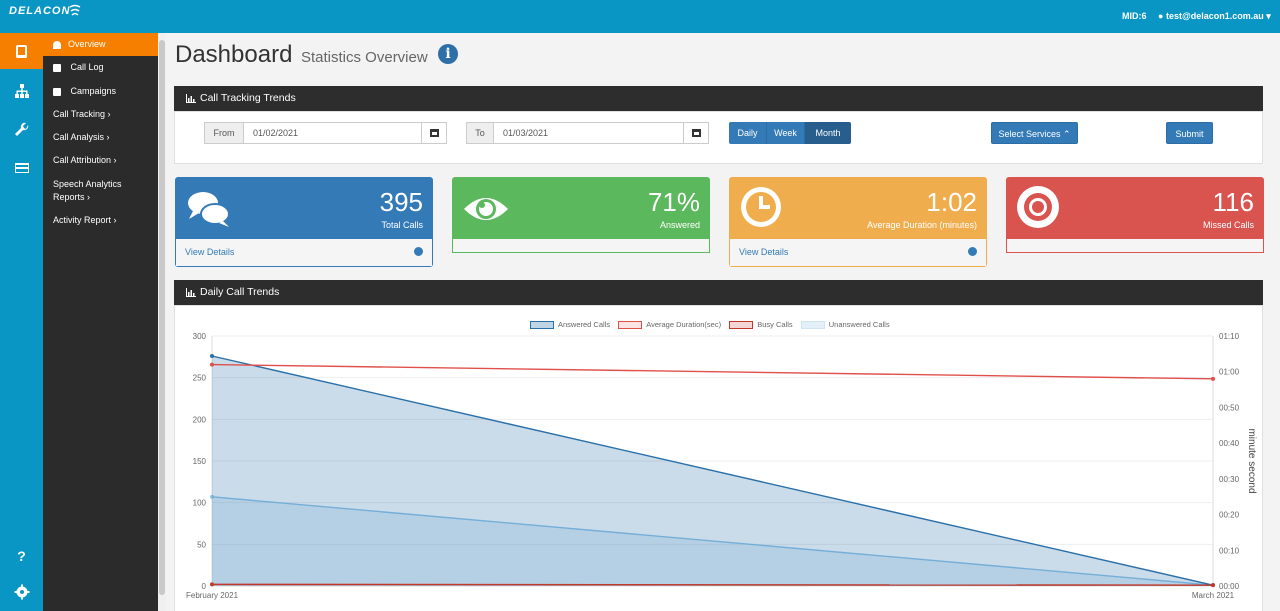  Describe the element at coordinates (1251, 460) in the screenshot. I see `y-right-axis-label: minute second` at that location.